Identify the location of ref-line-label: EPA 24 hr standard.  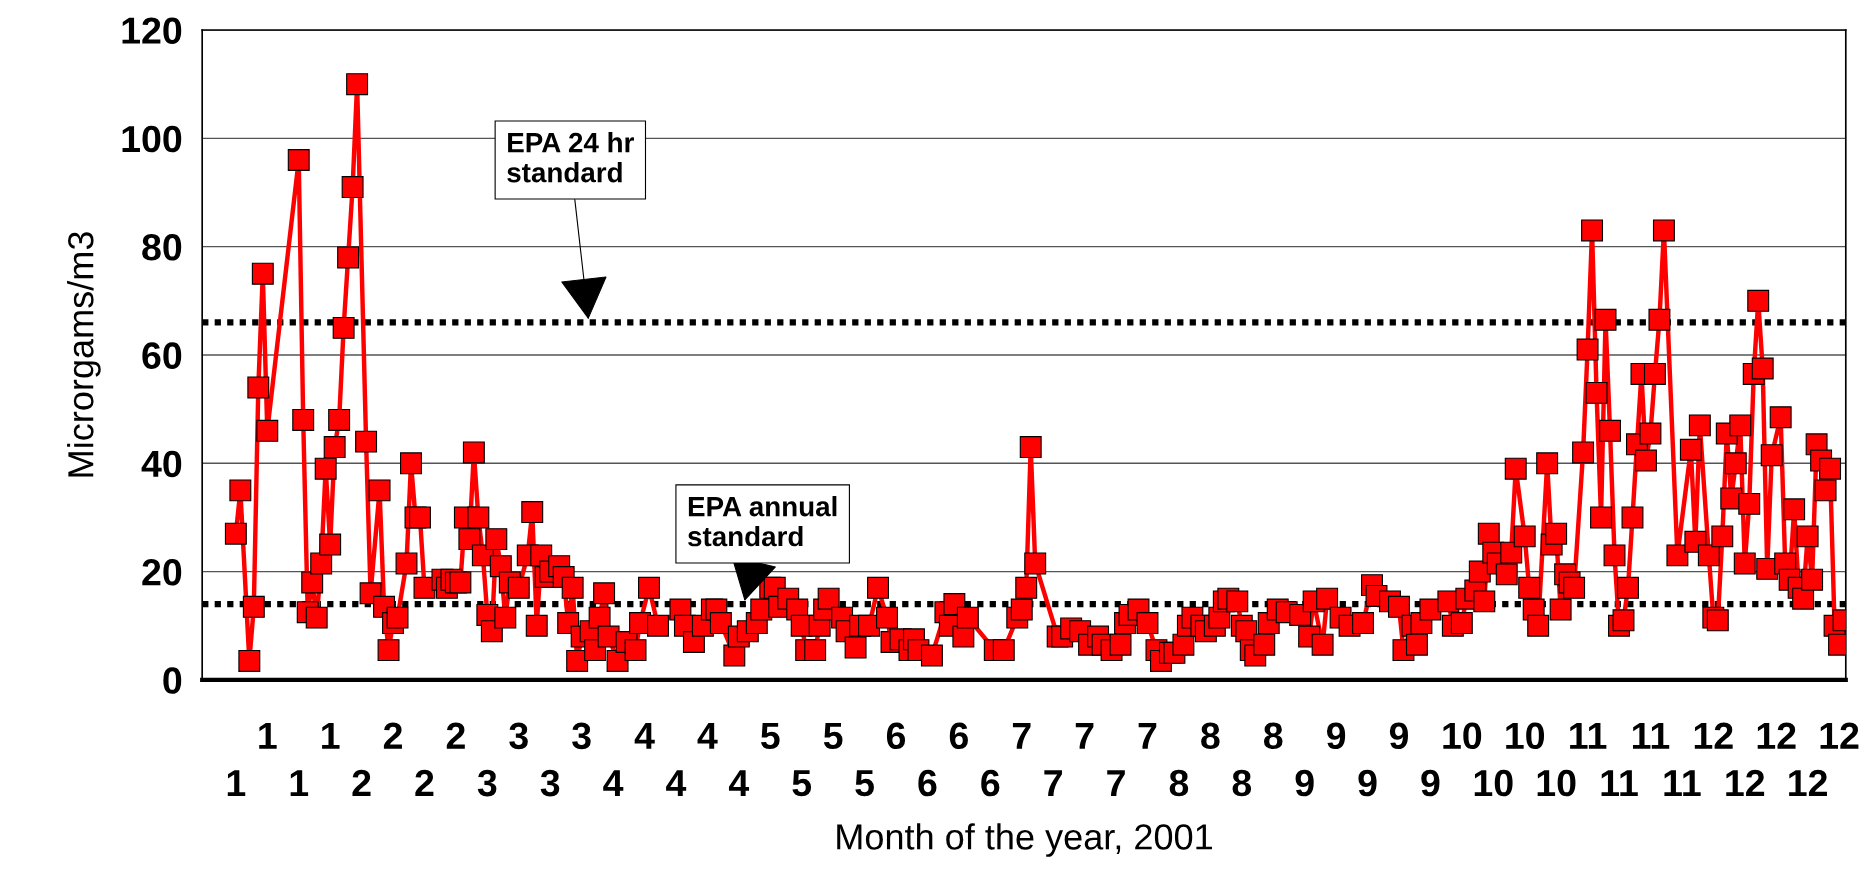
(570, 157).